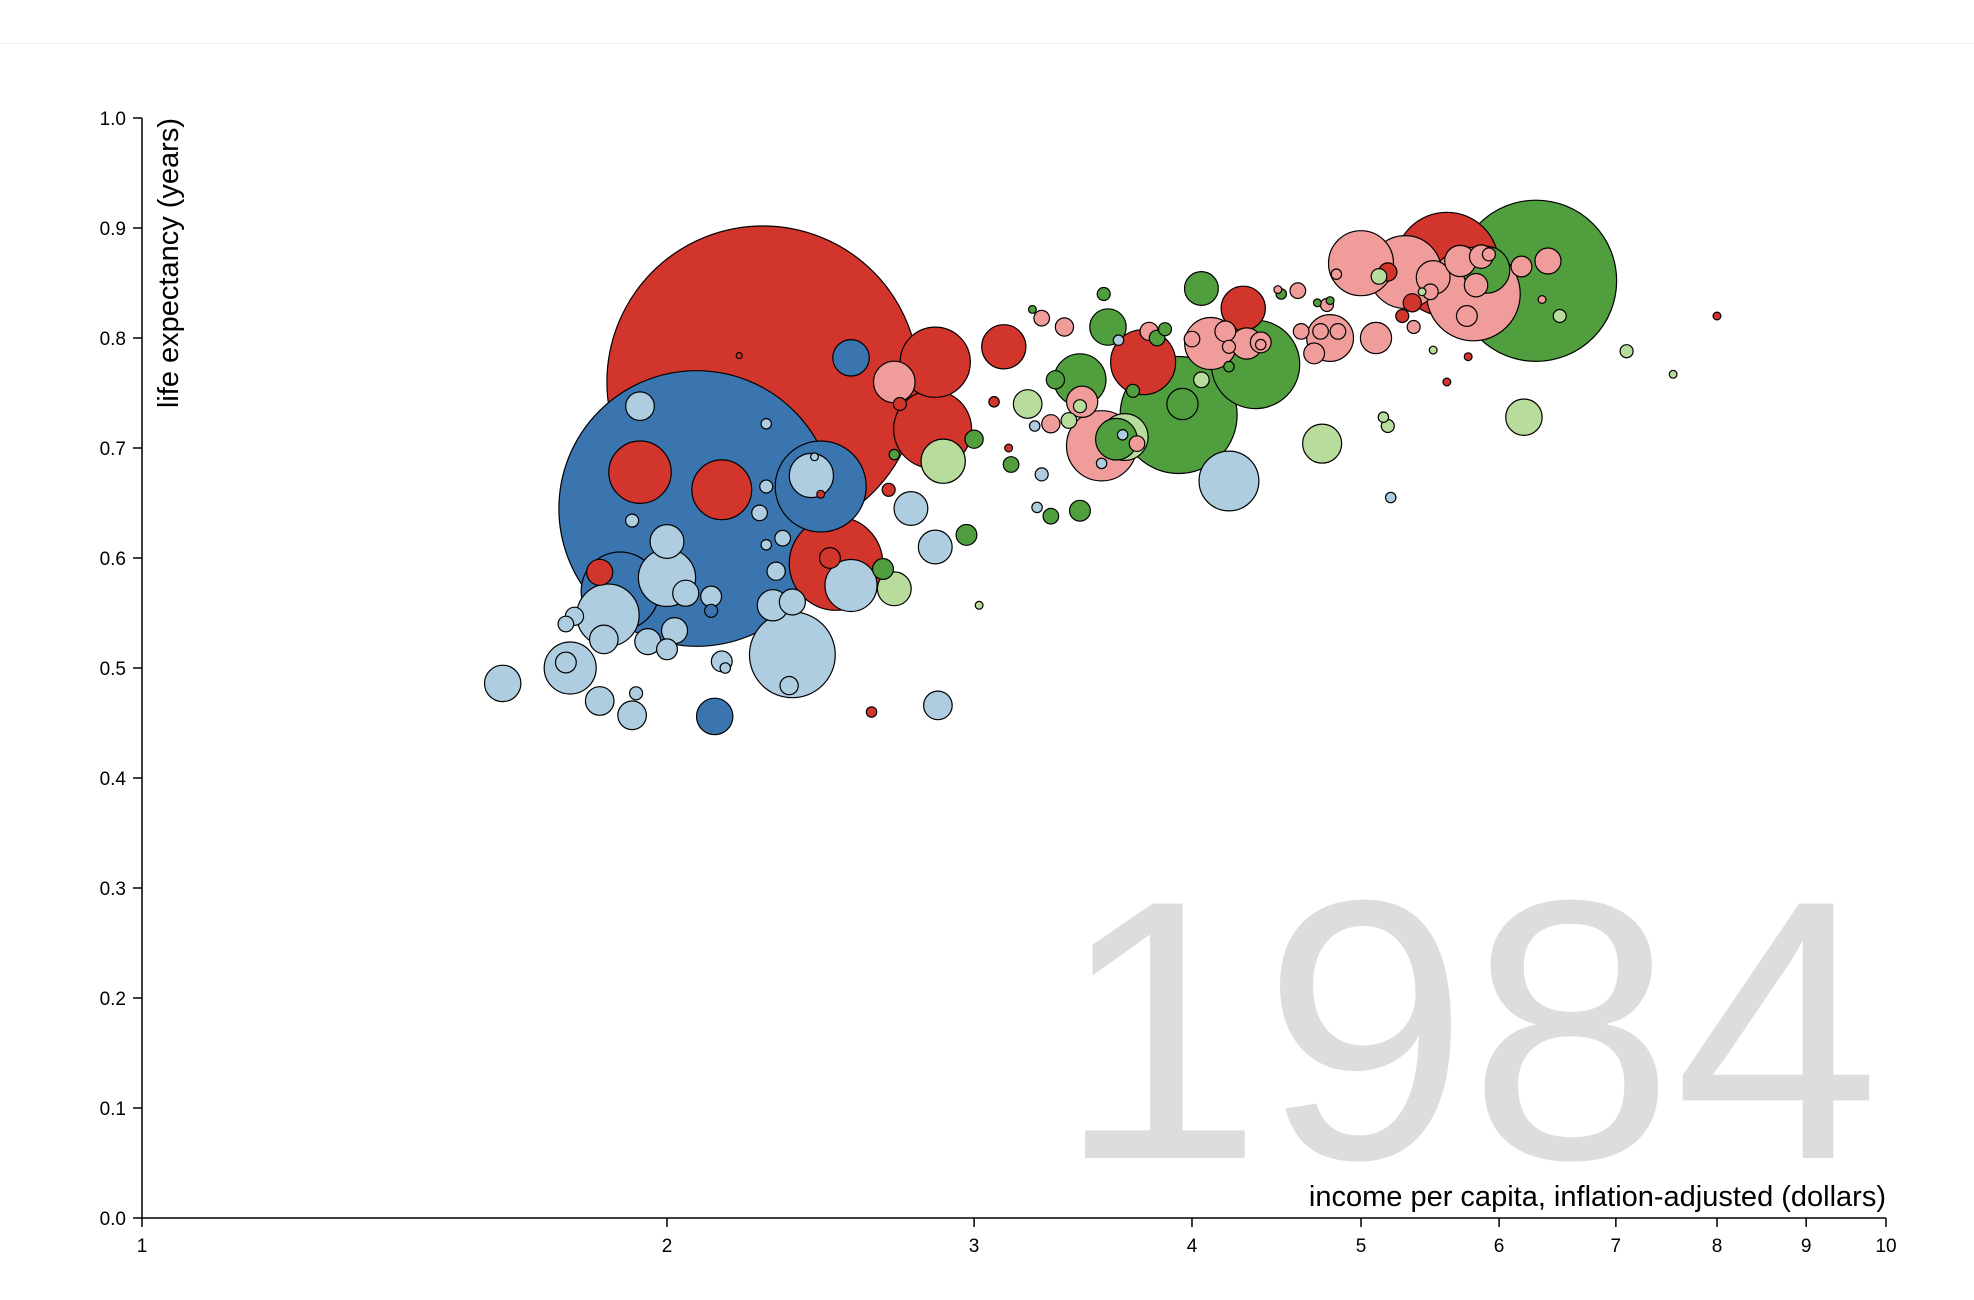 The width and height of the screenshot is (1974, 1300). Describe the element at coordinates (1806, 1246) in the screenshot. I see `x-tick-label: 9` at that location.